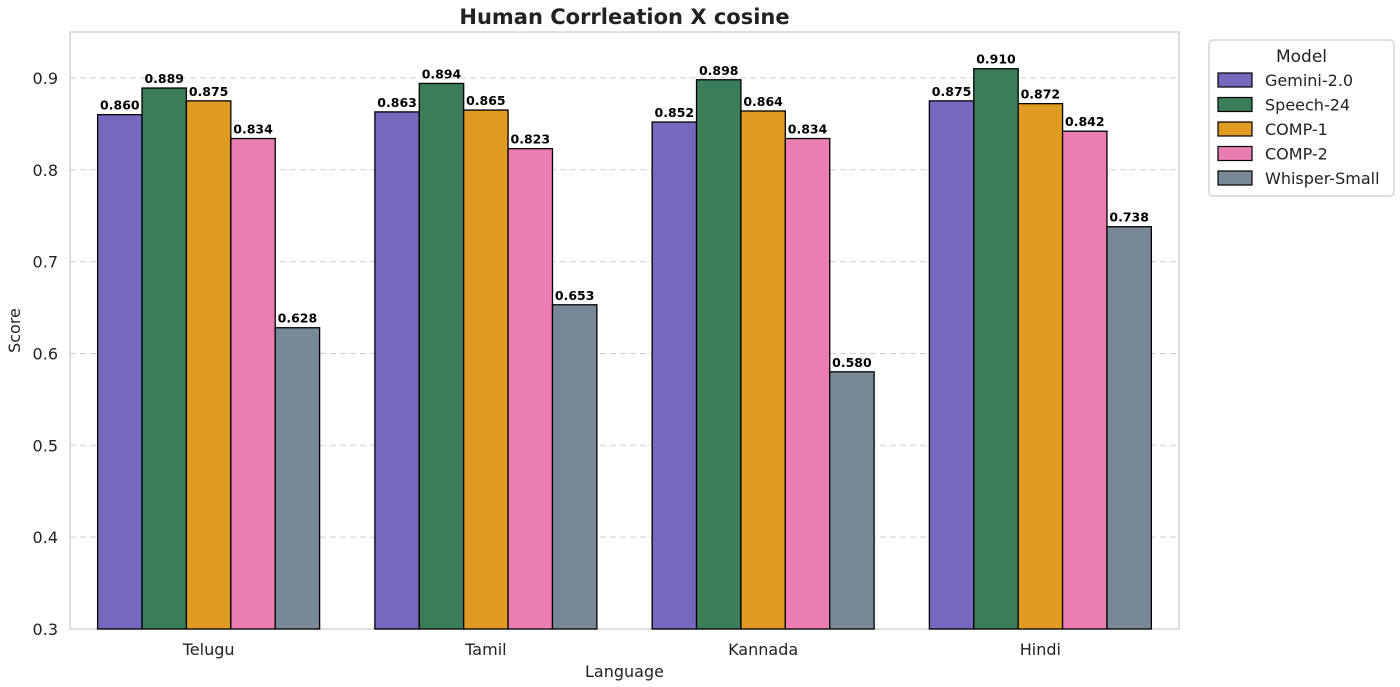  I want to click on data-label: 0.889, so click(164, 78).